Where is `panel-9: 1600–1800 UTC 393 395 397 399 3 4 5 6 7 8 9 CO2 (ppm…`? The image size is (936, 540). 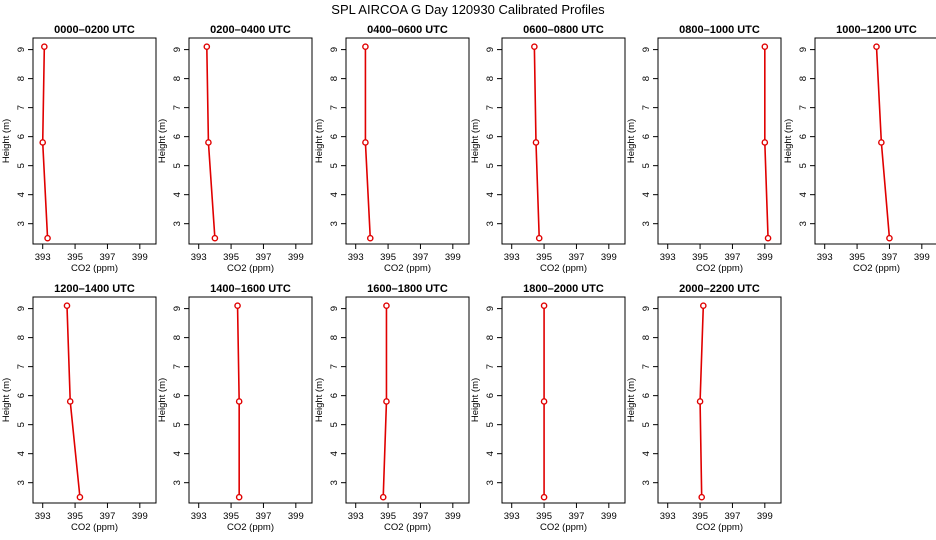 panel-9: 1600–1800 UTC 393 395 397 399 3 4 5 6 7 8 9 CO2 (ppm… is located at coordinates (392, 408).